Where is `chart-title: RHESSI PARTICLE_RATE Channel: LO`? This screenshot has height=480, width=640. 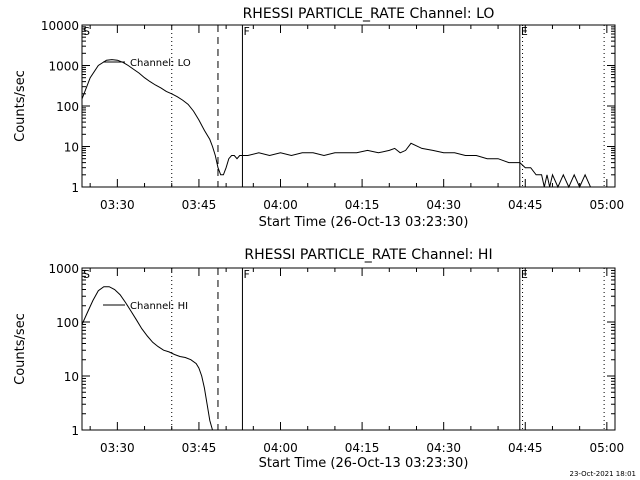
chart-title: RHESSI PARTICLE_RATE Channel: LO is located at coordinates (369, 14).